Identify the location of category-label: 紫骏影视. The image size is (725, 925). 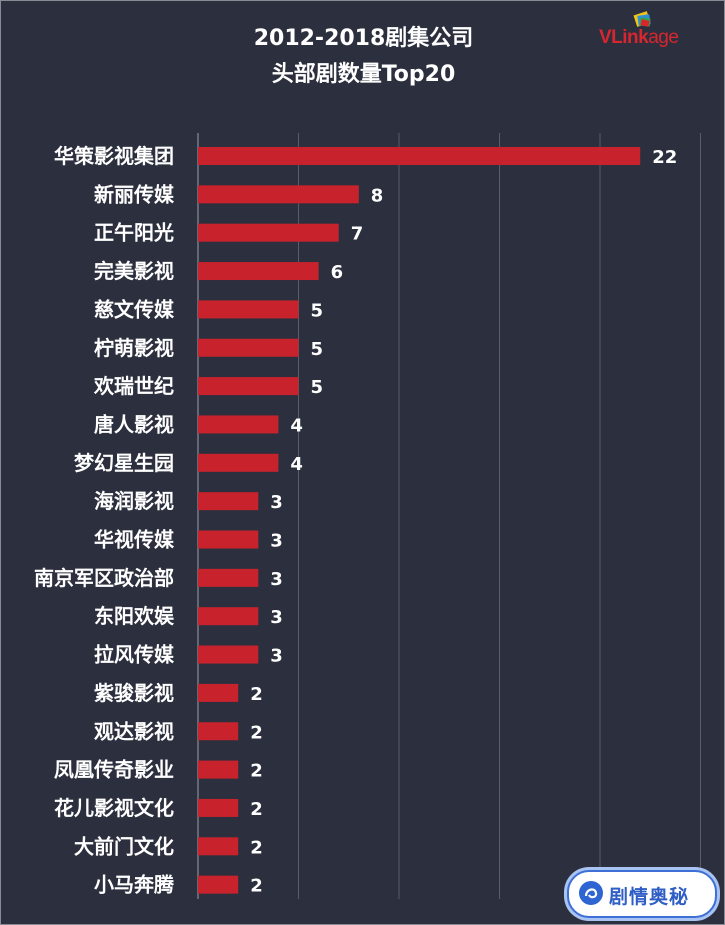
(134, 693).